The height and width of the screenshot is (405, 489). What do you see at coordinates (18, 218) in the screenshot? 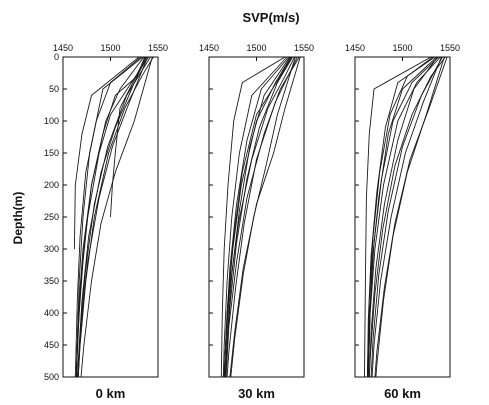
I see `y-axis-label: Depth(m)` at bounding box center [18, 218].